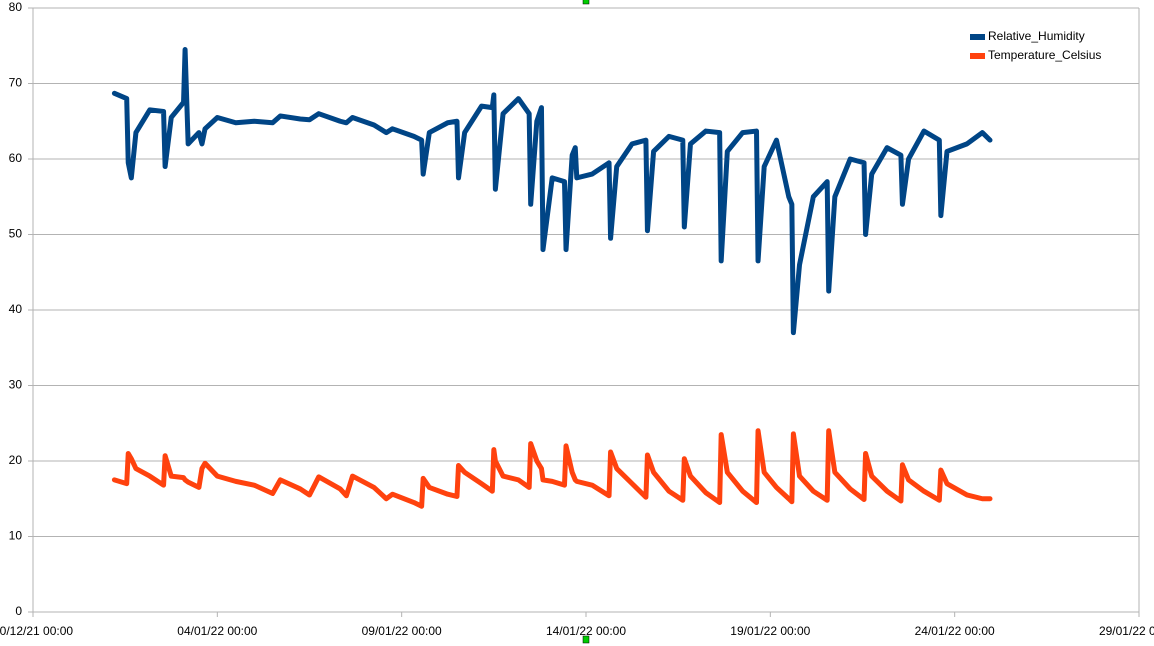 Image resolution: width=1154 pixels, height=646 pixels. What do you see at coordinates (586, 631) in the screenshot?
I see `x-tick-label: 14/01/22 00:00` at bounding box center [586, 631].